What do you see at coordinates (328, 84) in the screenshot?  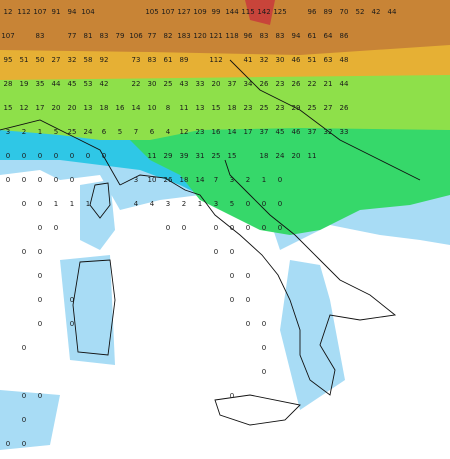 I see `grid-value: 21` at bounding box center [328, 84].